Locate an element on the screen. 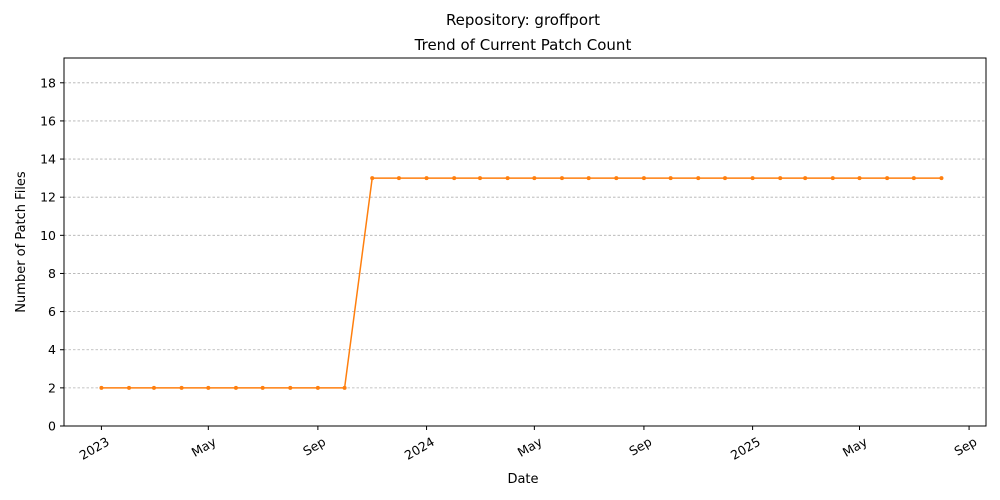  y-tick-label: 2 is located at coordinates (52, 387).